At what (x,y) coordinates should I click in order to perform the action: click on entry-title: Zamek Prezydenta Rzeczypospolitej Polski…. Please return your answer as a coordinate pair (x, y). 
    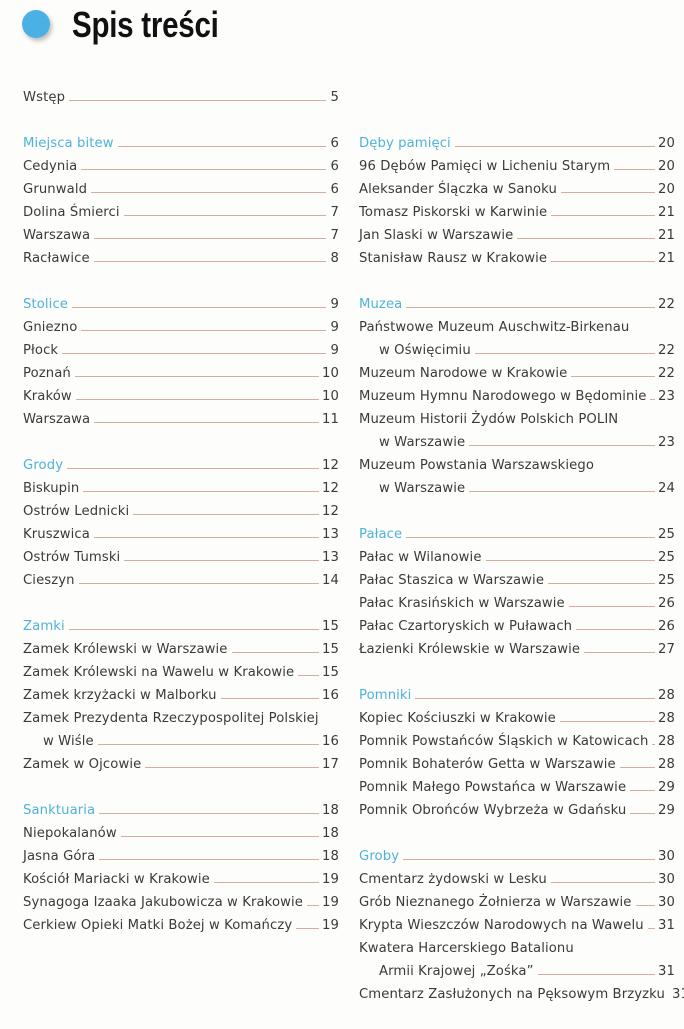
    Looking at the image, I should click on (171, 718).